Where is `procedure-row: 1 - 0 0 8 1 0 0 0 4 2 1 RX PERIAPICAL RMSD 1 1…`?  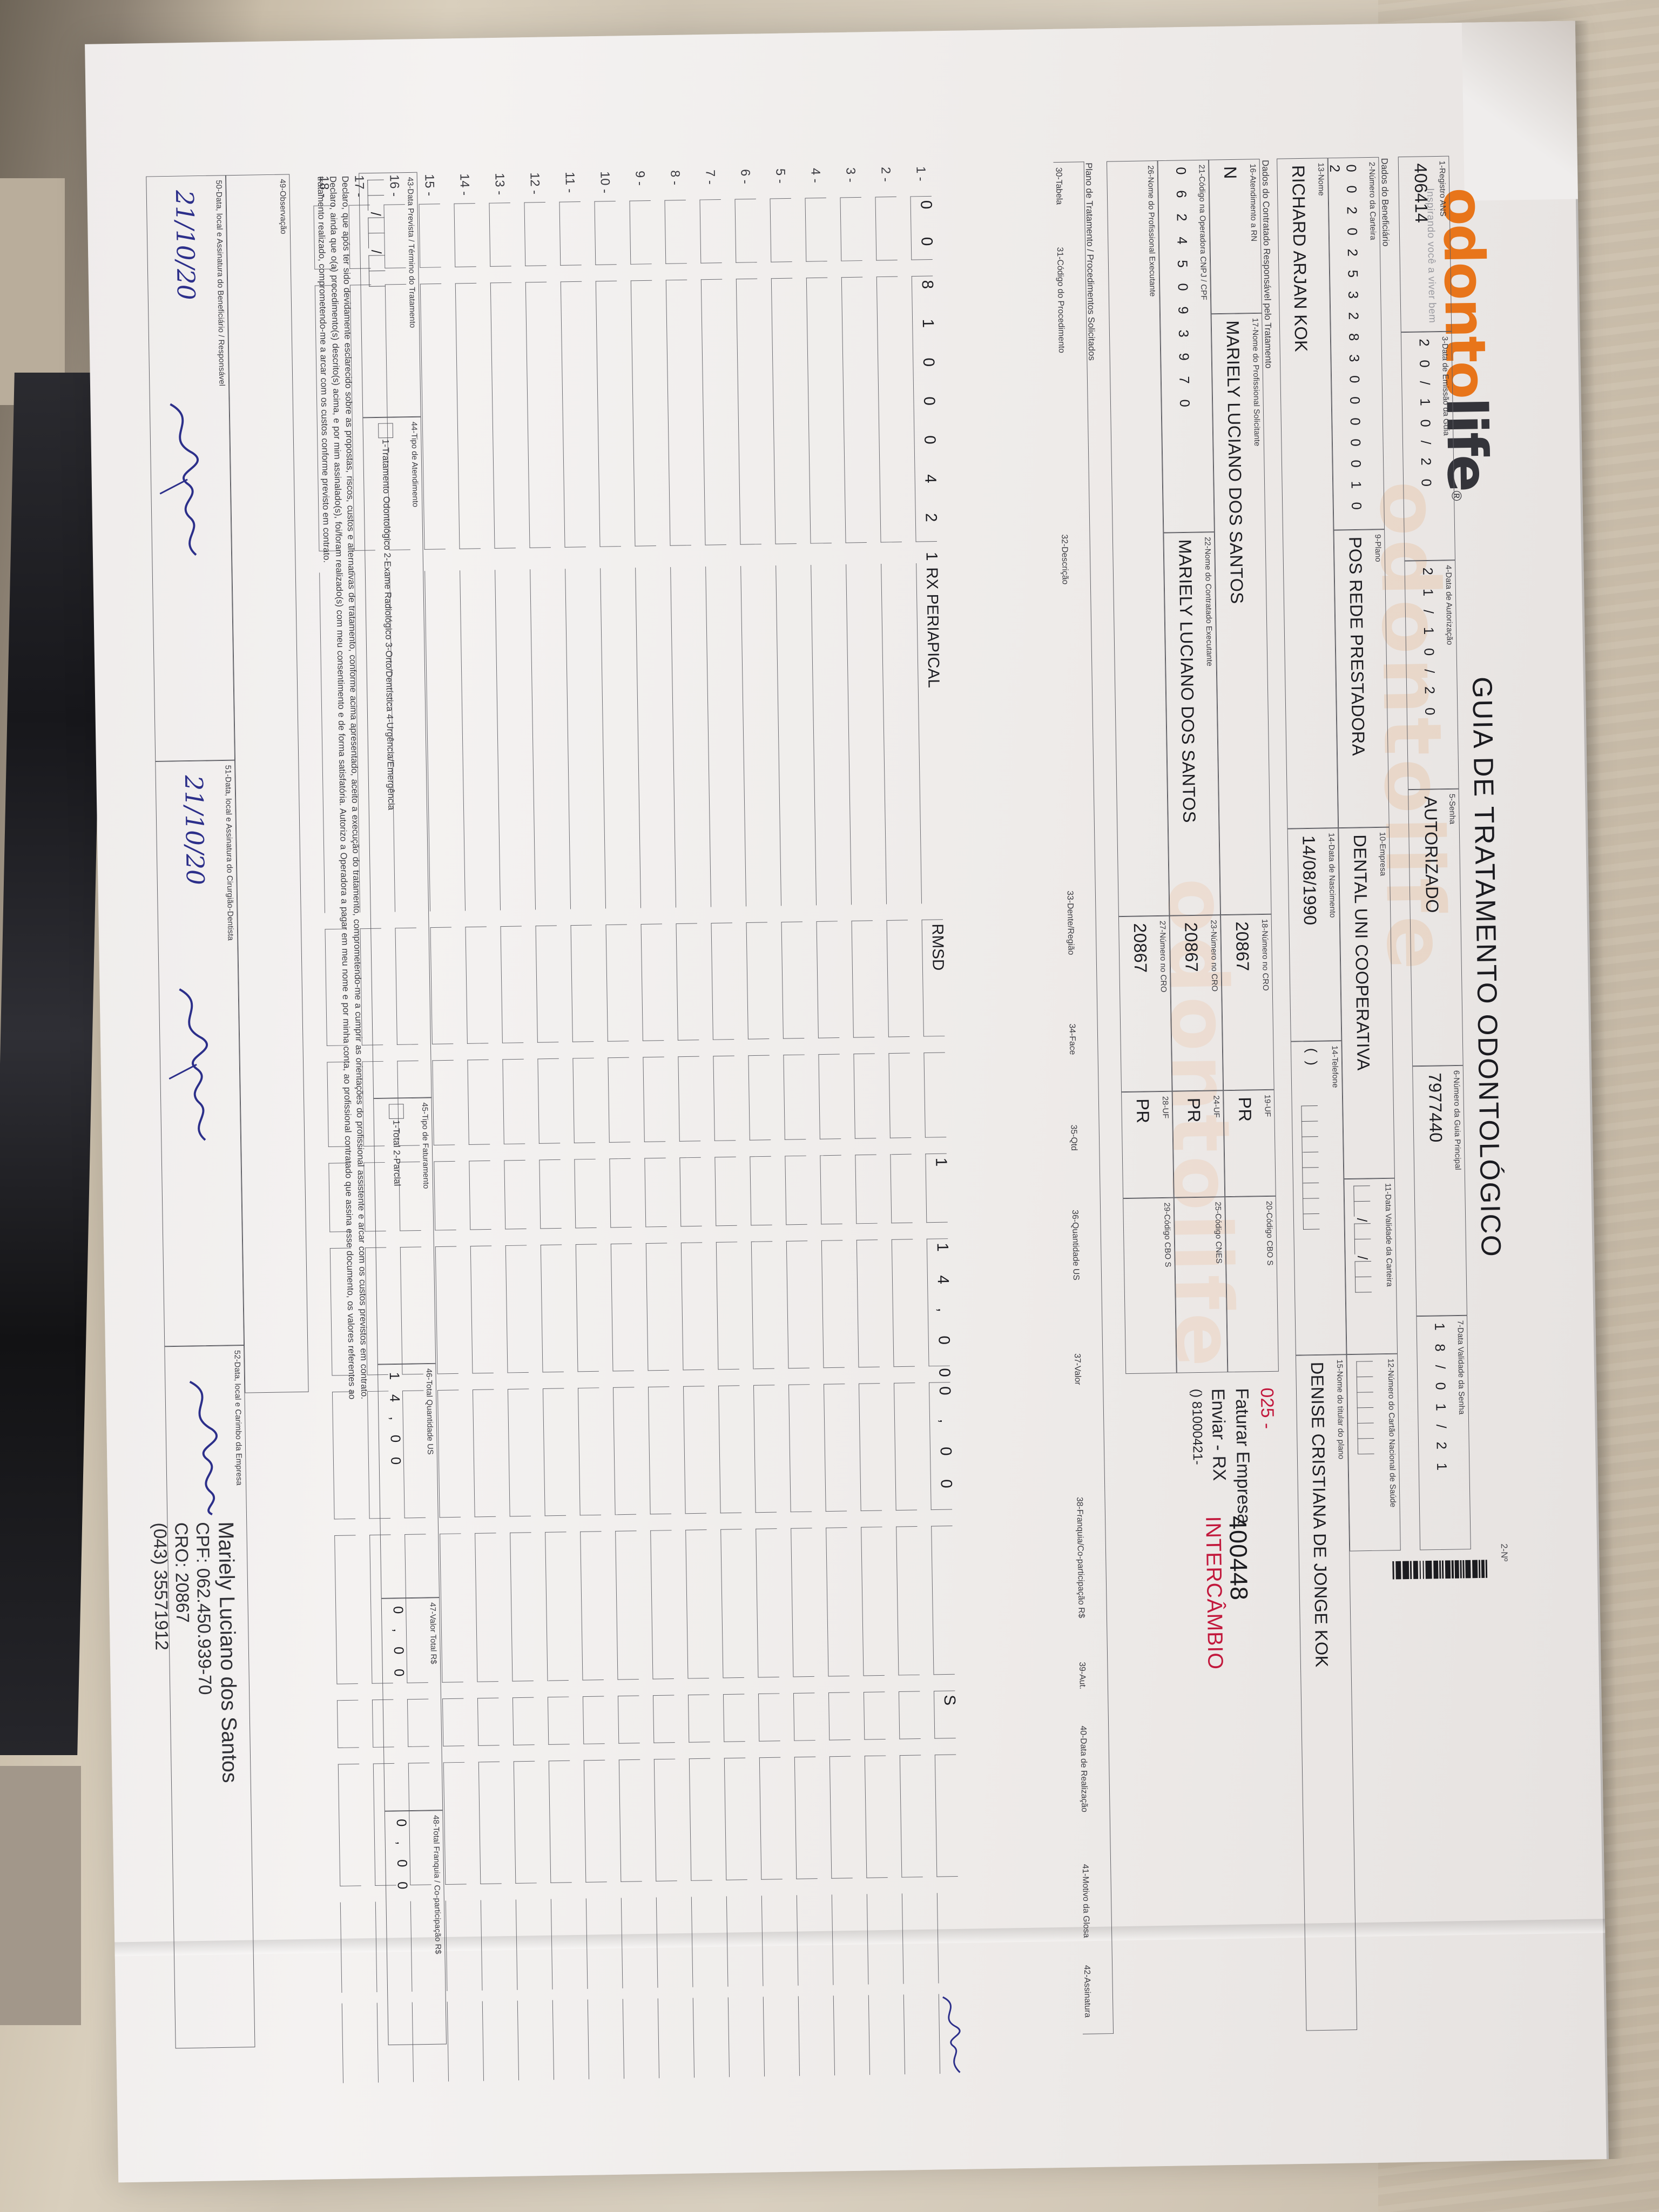 procedure-row: 1 - 0 0 8 1 0 0 0 4 2 1 RX PERIAPICAL RMSD 1 1… is located at coordinates (935, 1119).